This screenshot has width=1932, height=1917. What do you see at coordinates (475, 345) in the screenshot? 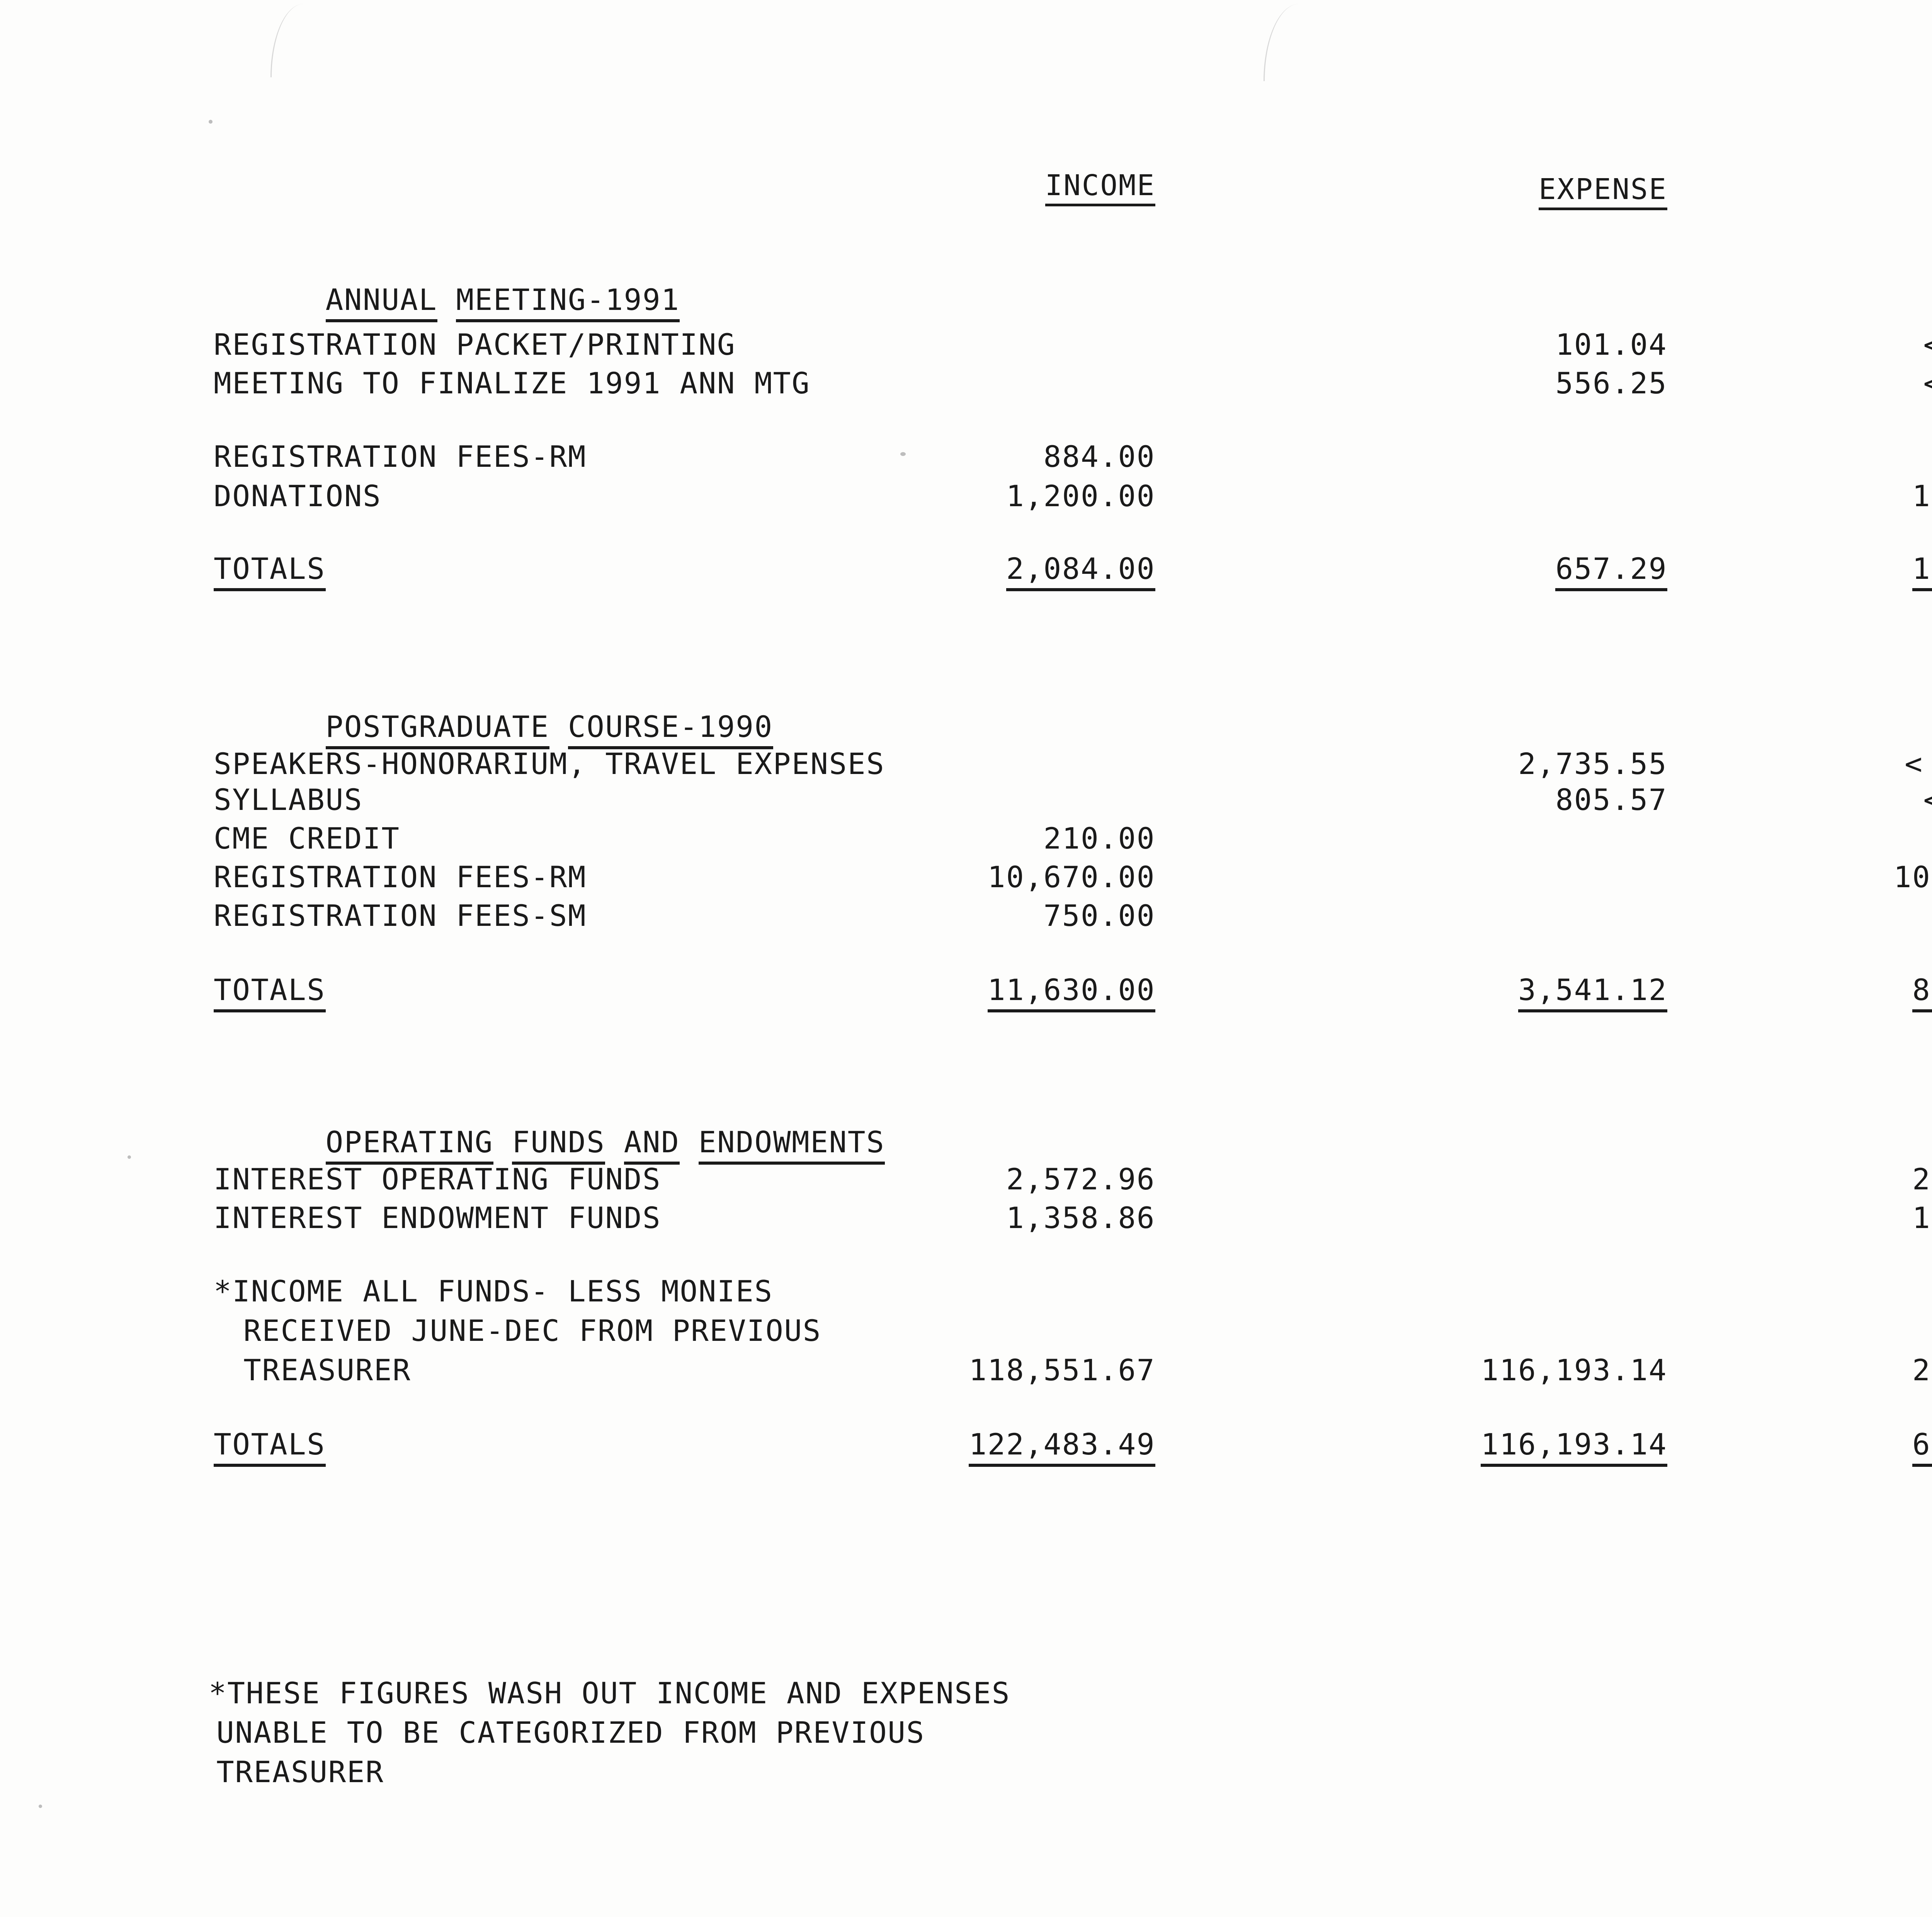
I see `row-label: REGISTRATION PACKET/PRINTING` at bounding box center [475, 345].